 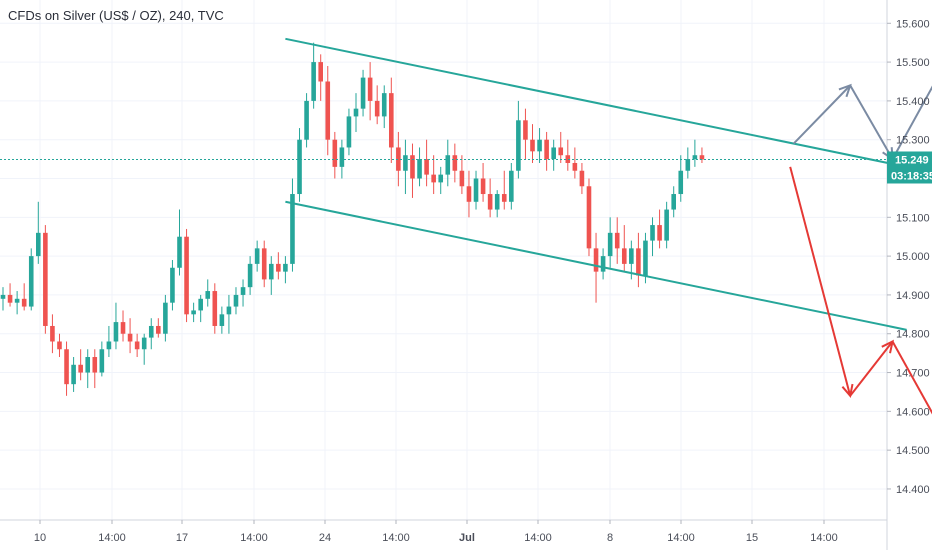 I want to click on y-tick-label: 14.600, so click(x=913, y=412).